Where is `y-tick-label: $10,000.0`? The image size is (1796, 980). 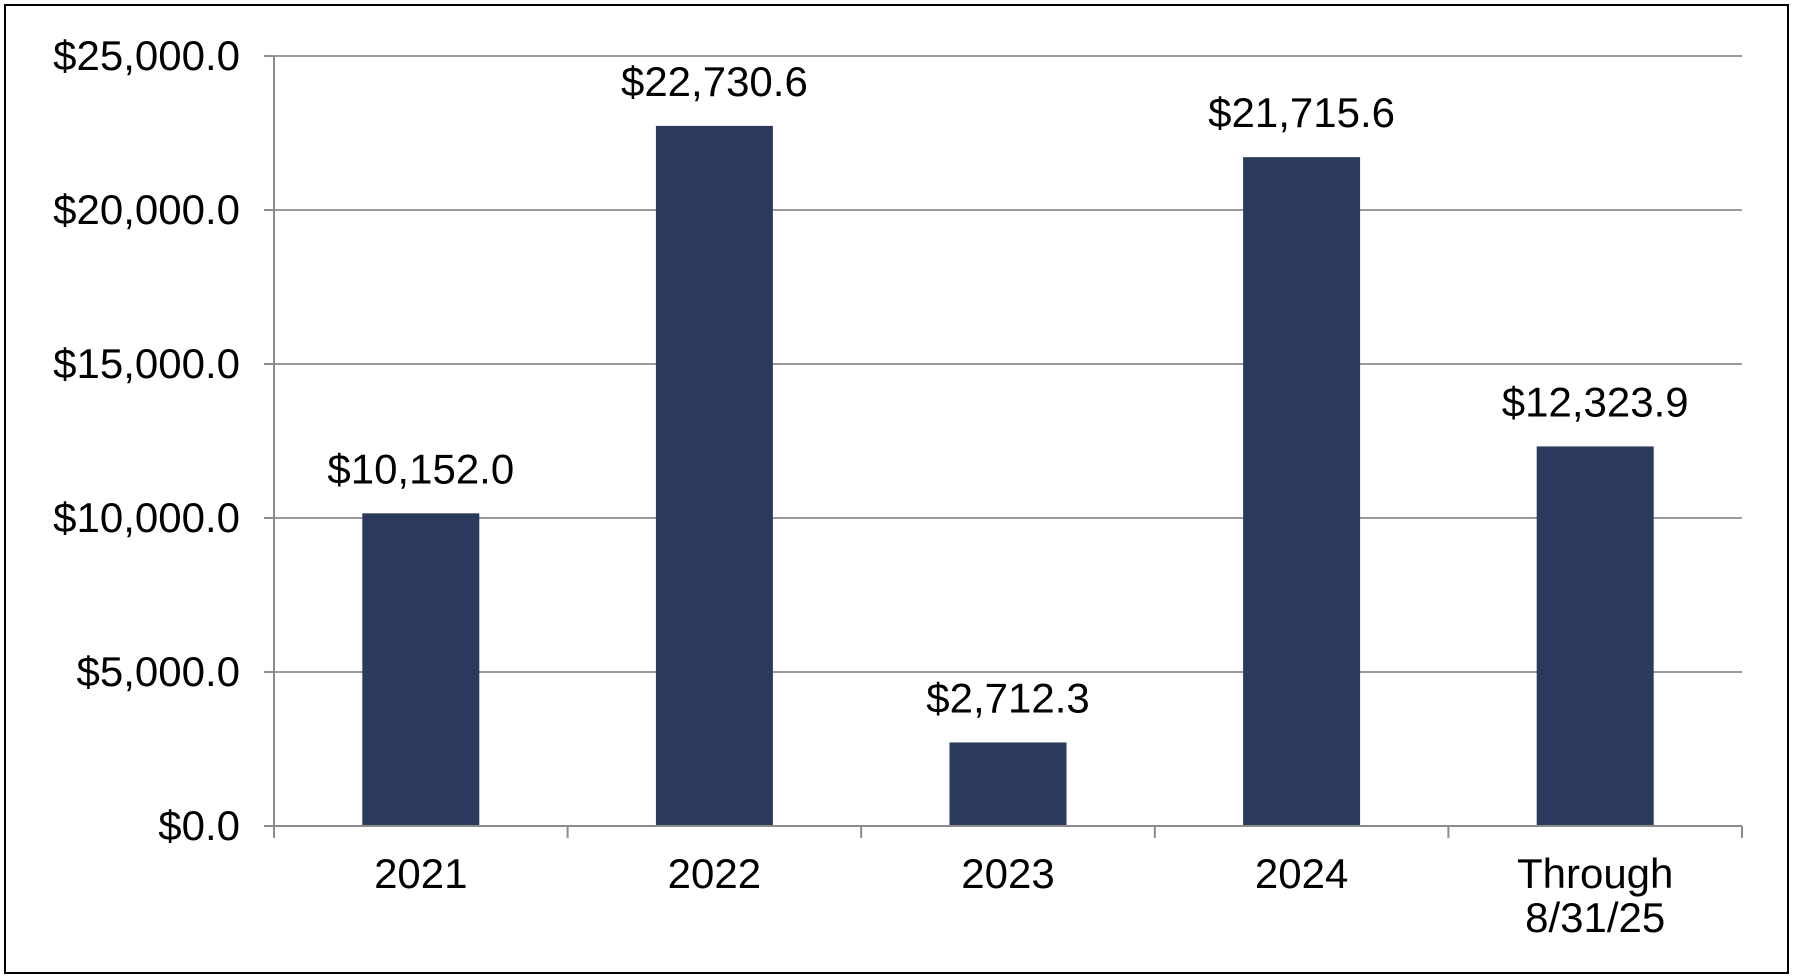 y-tick-label: $10,000.0 is located at coordinates (146, 517).